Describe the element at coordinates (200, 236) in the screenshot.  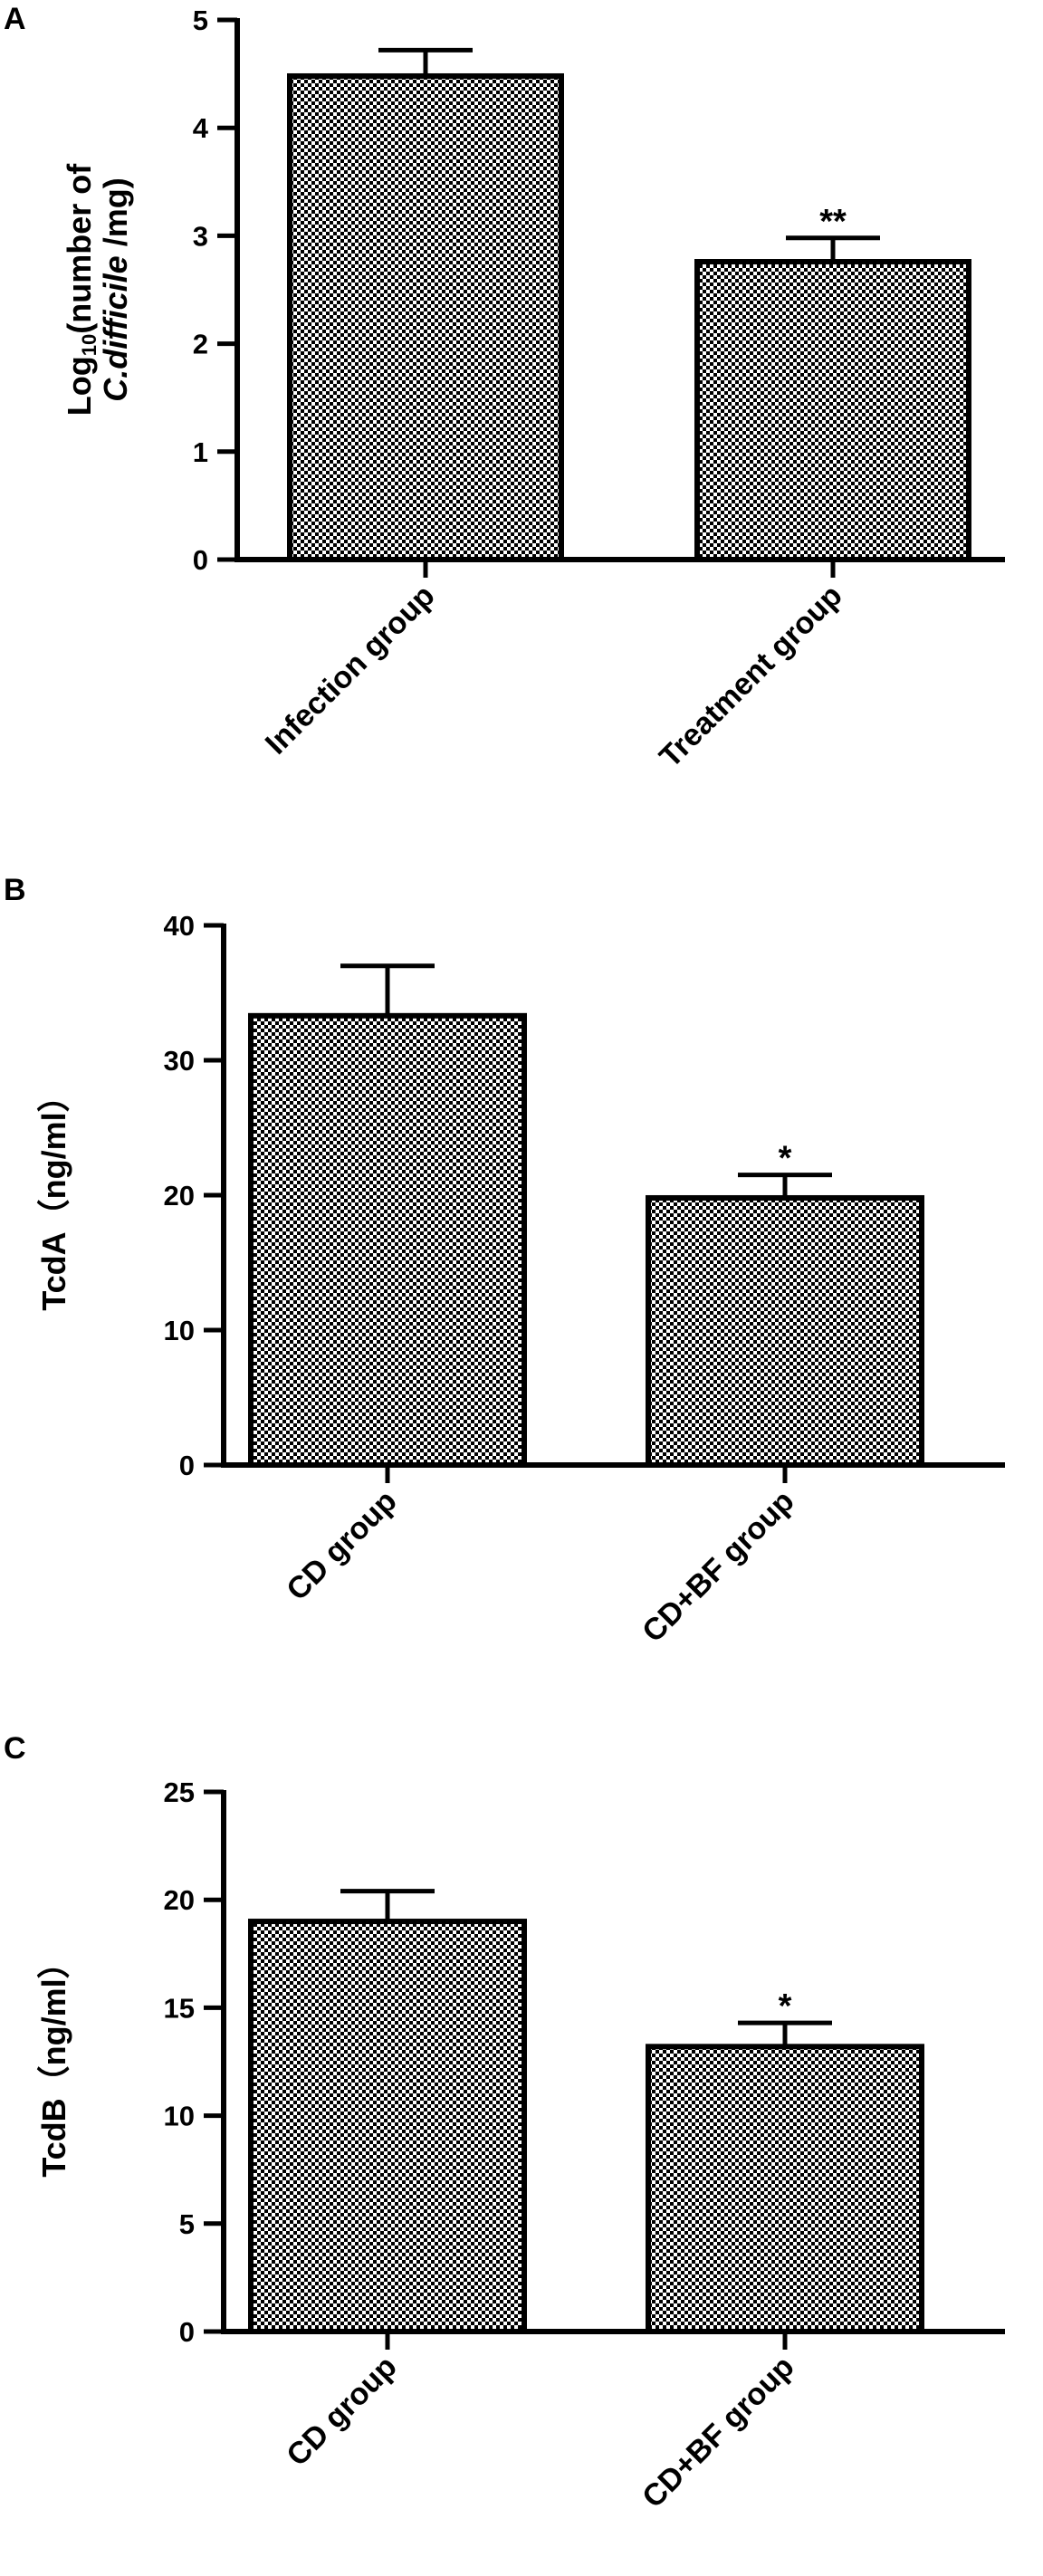
I see `y-tick-label: 3` at that location.